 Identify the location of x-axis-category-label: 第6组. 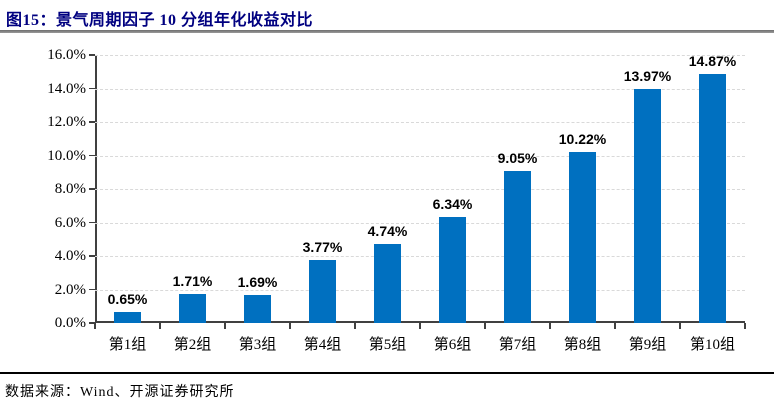
(452, 345).